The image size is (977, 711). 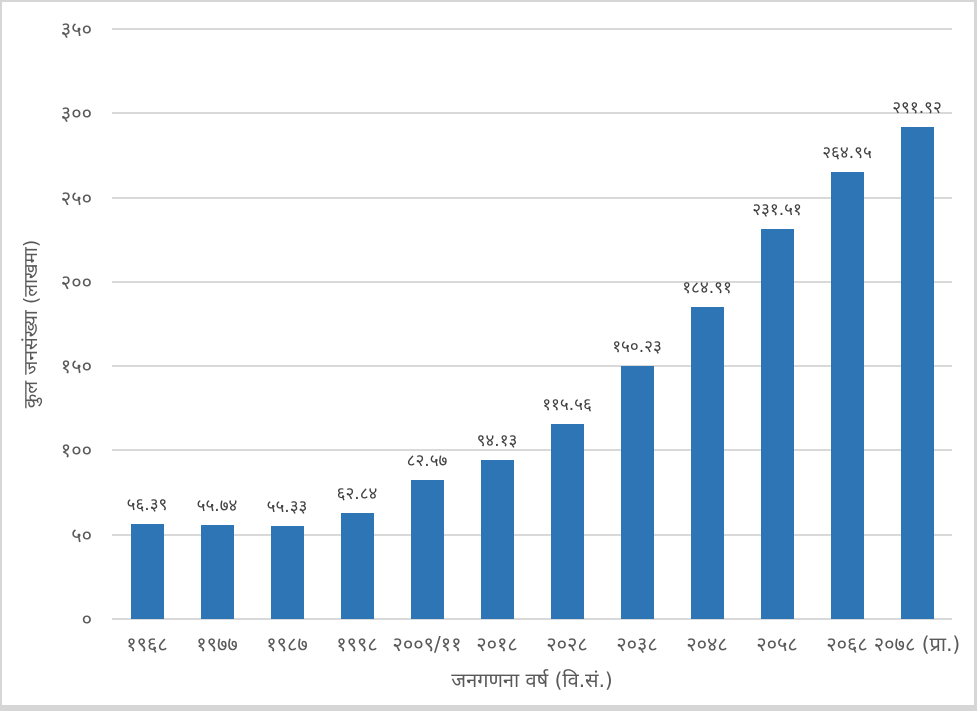 I want to click on bar-value-label: २३१.५१, so click(x=777, y=209).